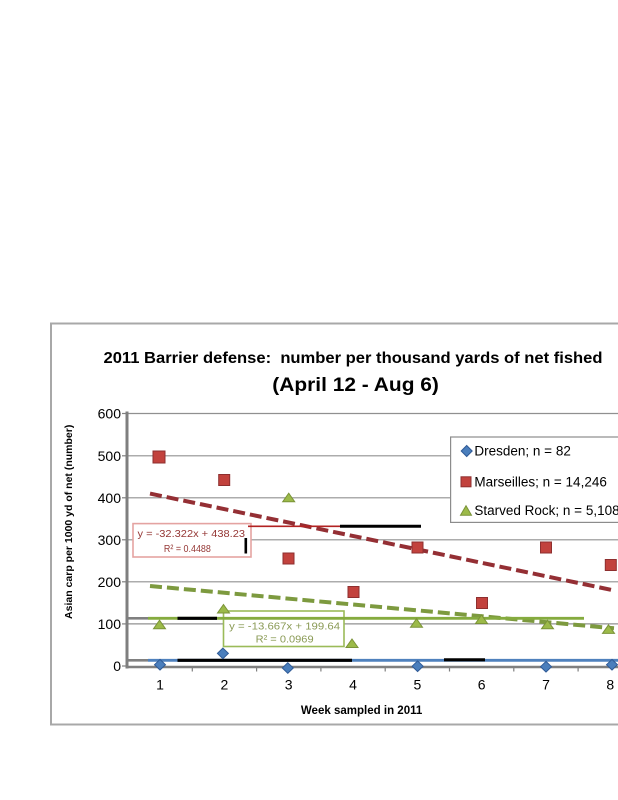 The image size is (618, 800). What do you see at coordinates (110, 498) in the screenshot?
I see `svg-text: 400` at bounding box center [110, 498].